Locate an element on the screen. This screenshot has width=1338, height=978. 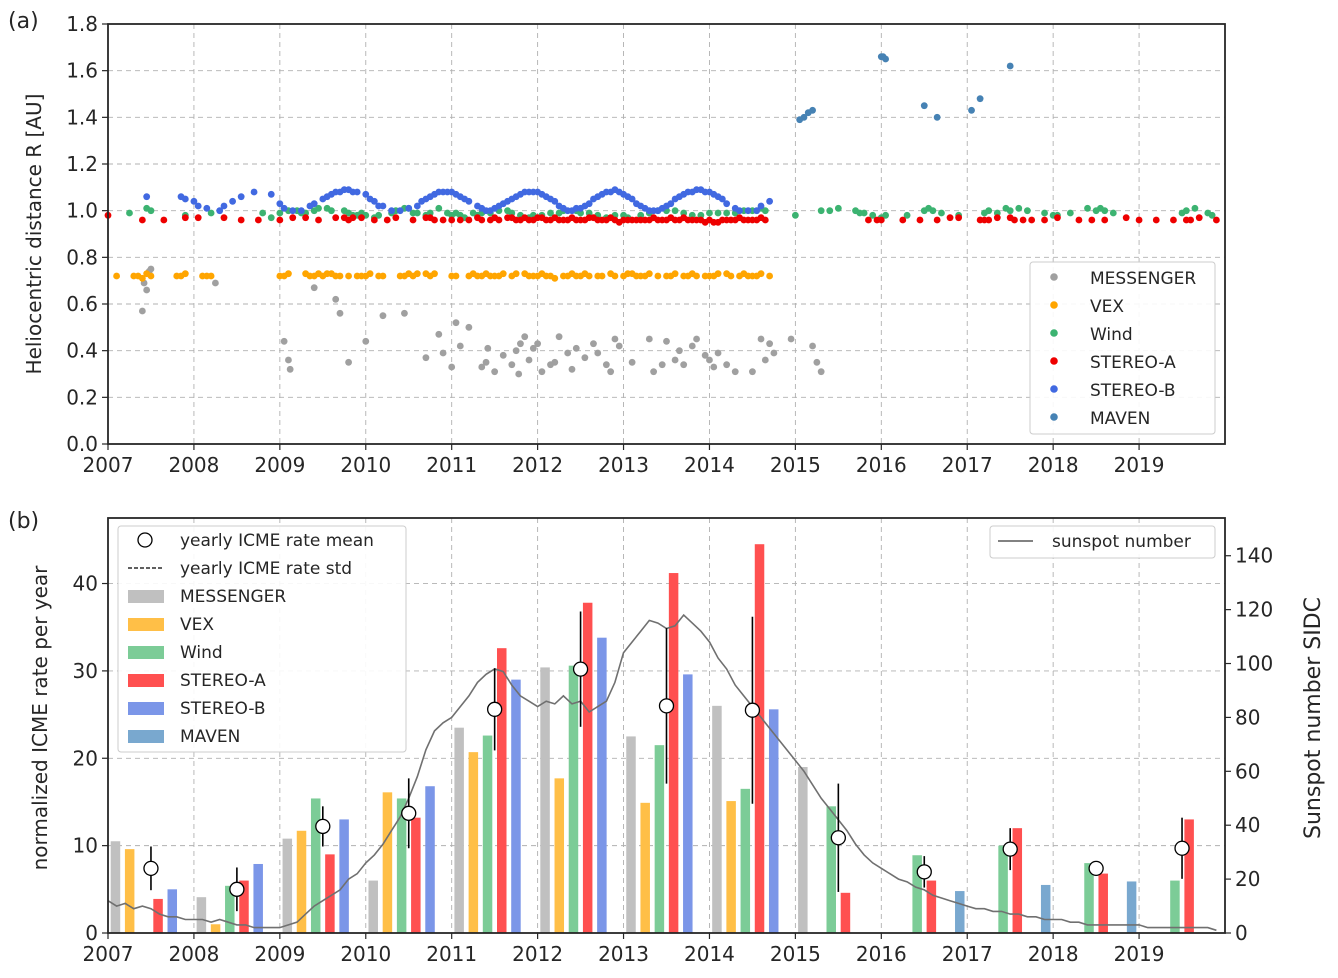
series-messenger is located at coordinates (481, 321).